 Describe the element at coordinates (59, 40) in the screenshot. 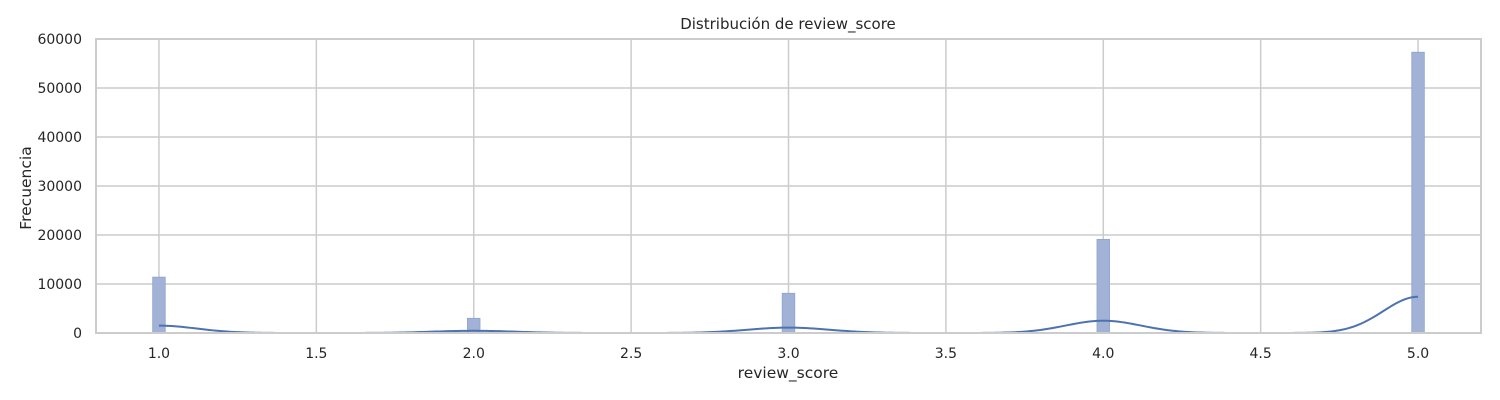

I see `y-tick-label: 60000` at that location.